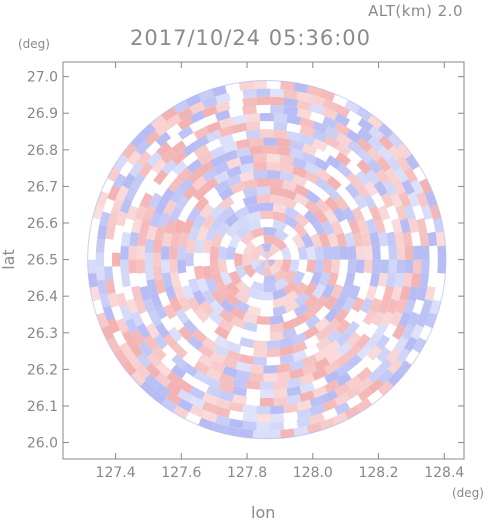  What do you see at coordinates (42, 334) in the screenshot?
I see `y-tick-label: 26.3` at bounding box center [42, 334].